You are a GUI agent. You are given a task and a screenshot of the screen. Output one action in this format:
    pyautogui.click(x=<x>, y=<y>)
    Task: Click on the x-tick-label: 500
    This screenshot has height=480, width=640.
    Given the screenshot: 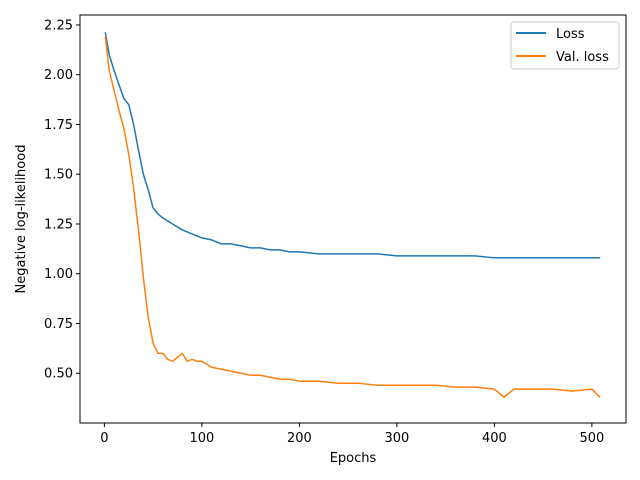 What is the action you would take?
    pyautogui.click(x=591, y=438)
    